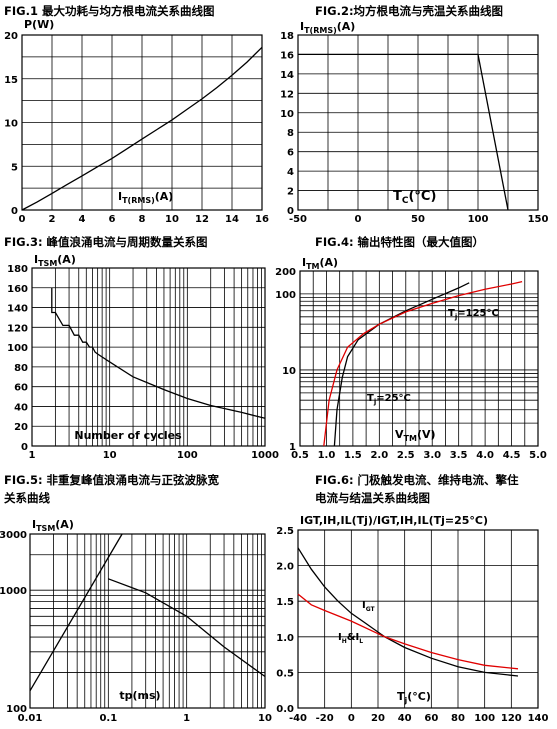 Image resolution: width=557 pixels, height=729 pixels. I want to click on fig1-plot-frame, so click(142, 122).